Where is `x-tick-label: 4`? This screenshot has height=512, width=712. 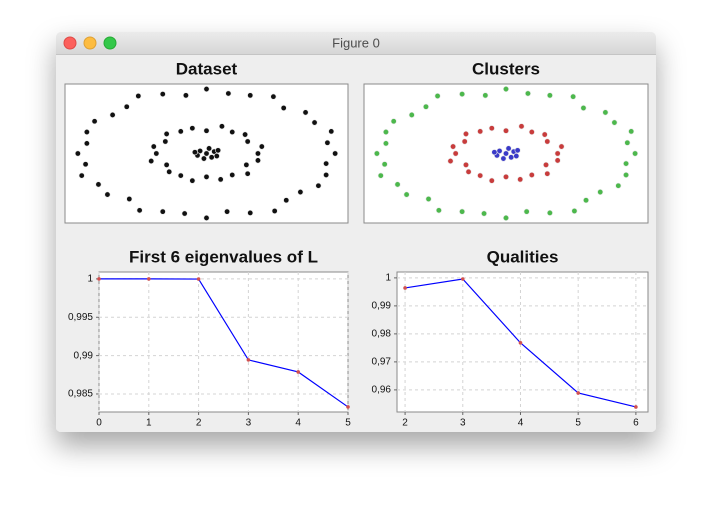 x-tick-label: 4 is located at coordinates (298, 423).